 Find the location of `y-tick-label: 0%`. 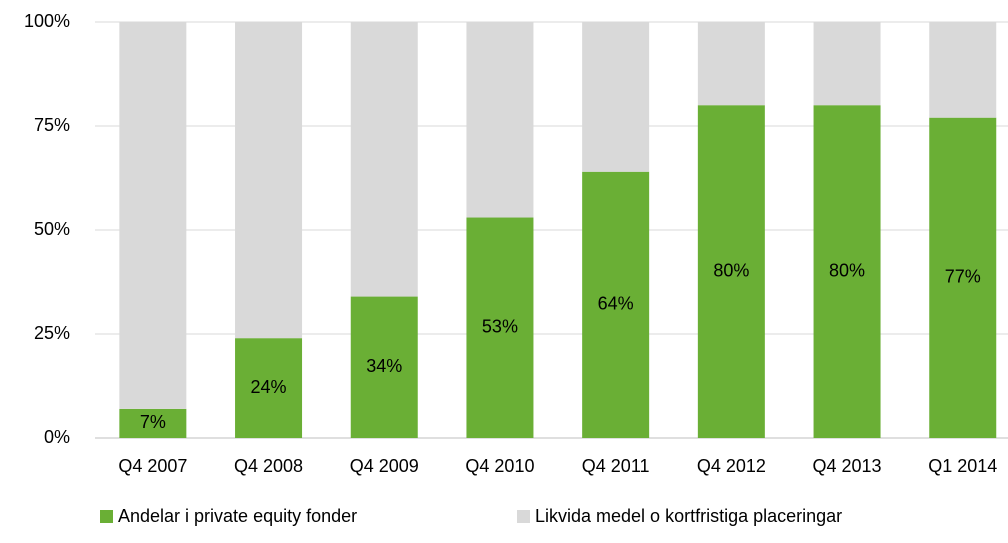

y-tick-label: 0% is located at coordinates (57, 437).